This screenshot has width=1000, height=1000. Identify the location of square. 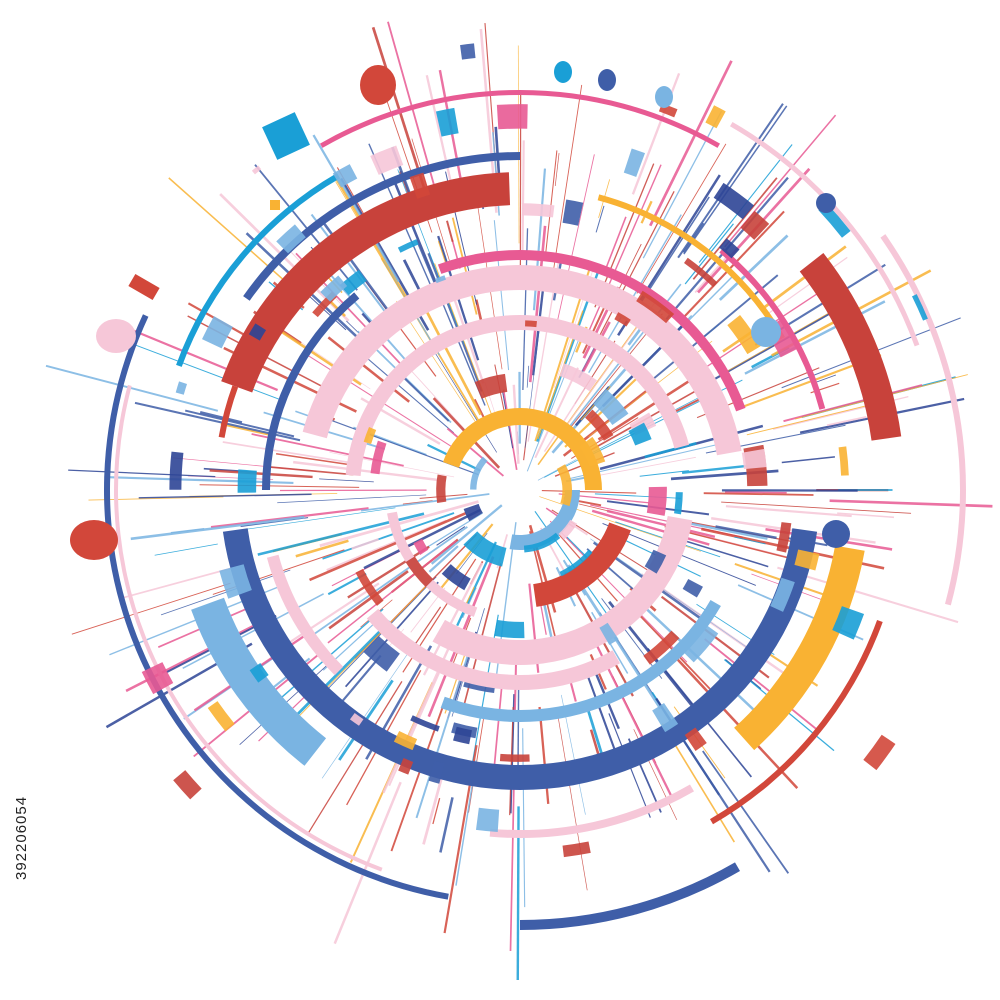
(275, 205).